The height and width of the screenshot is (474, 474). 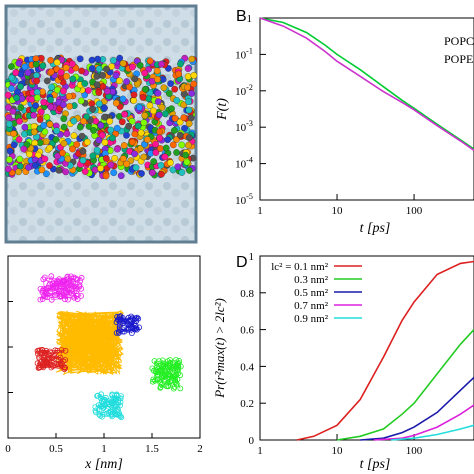 I want to click on y-tick-label: 10⁻³, so click(x=244, y=126).